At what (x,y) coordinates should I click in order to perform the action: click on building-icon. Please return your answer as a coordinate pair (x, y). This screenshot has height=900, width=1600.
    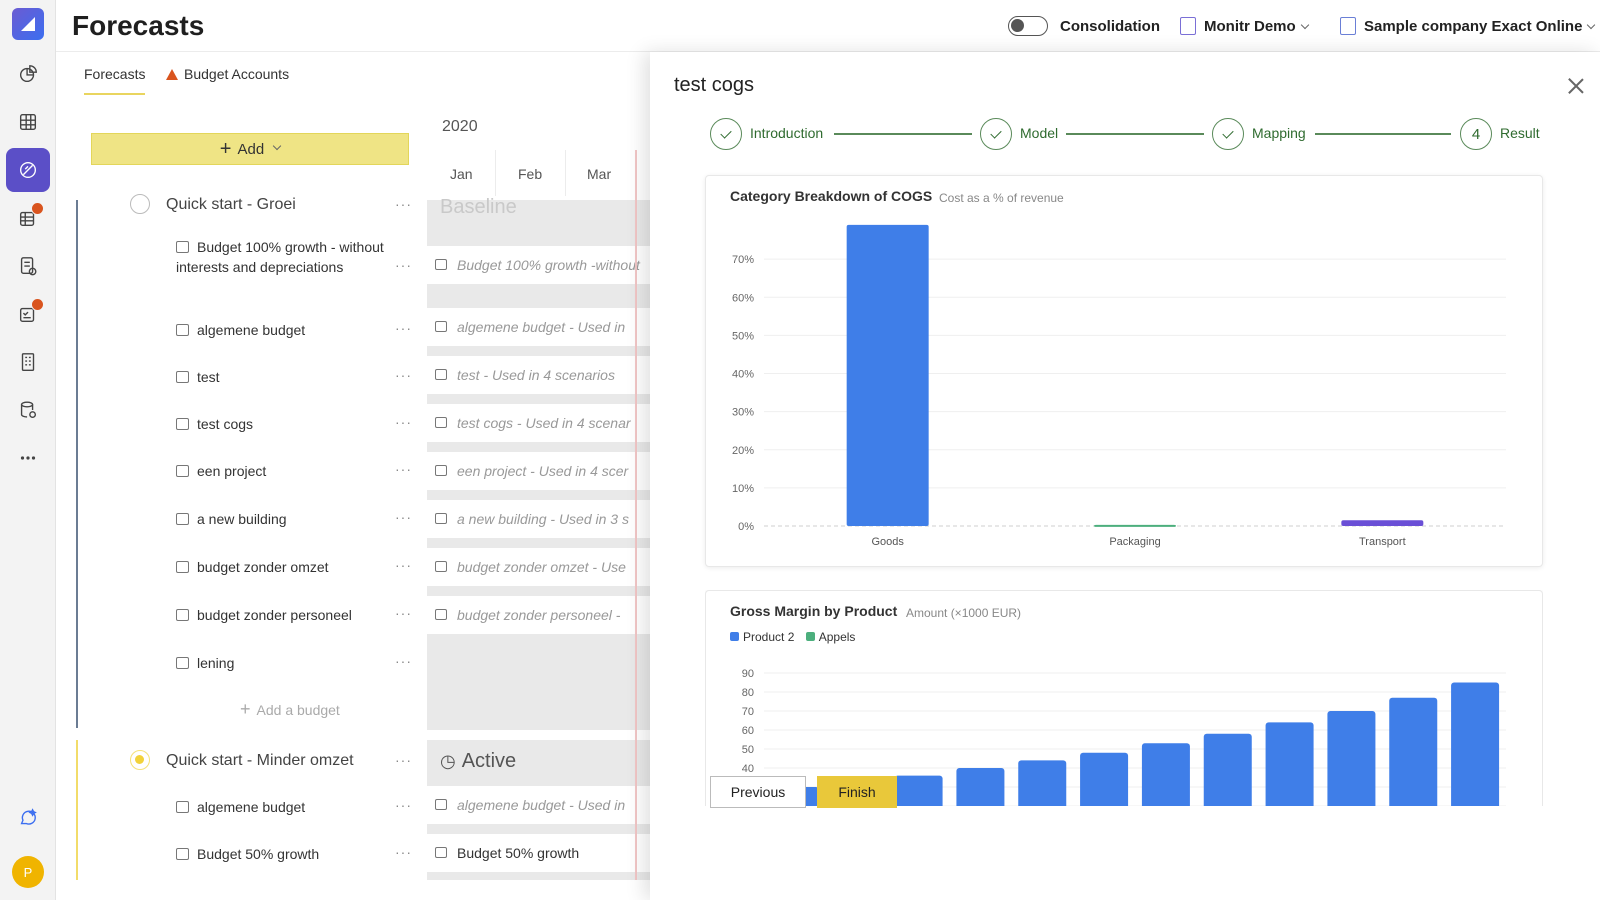
    Looking at the image, I should click on (28, 362).